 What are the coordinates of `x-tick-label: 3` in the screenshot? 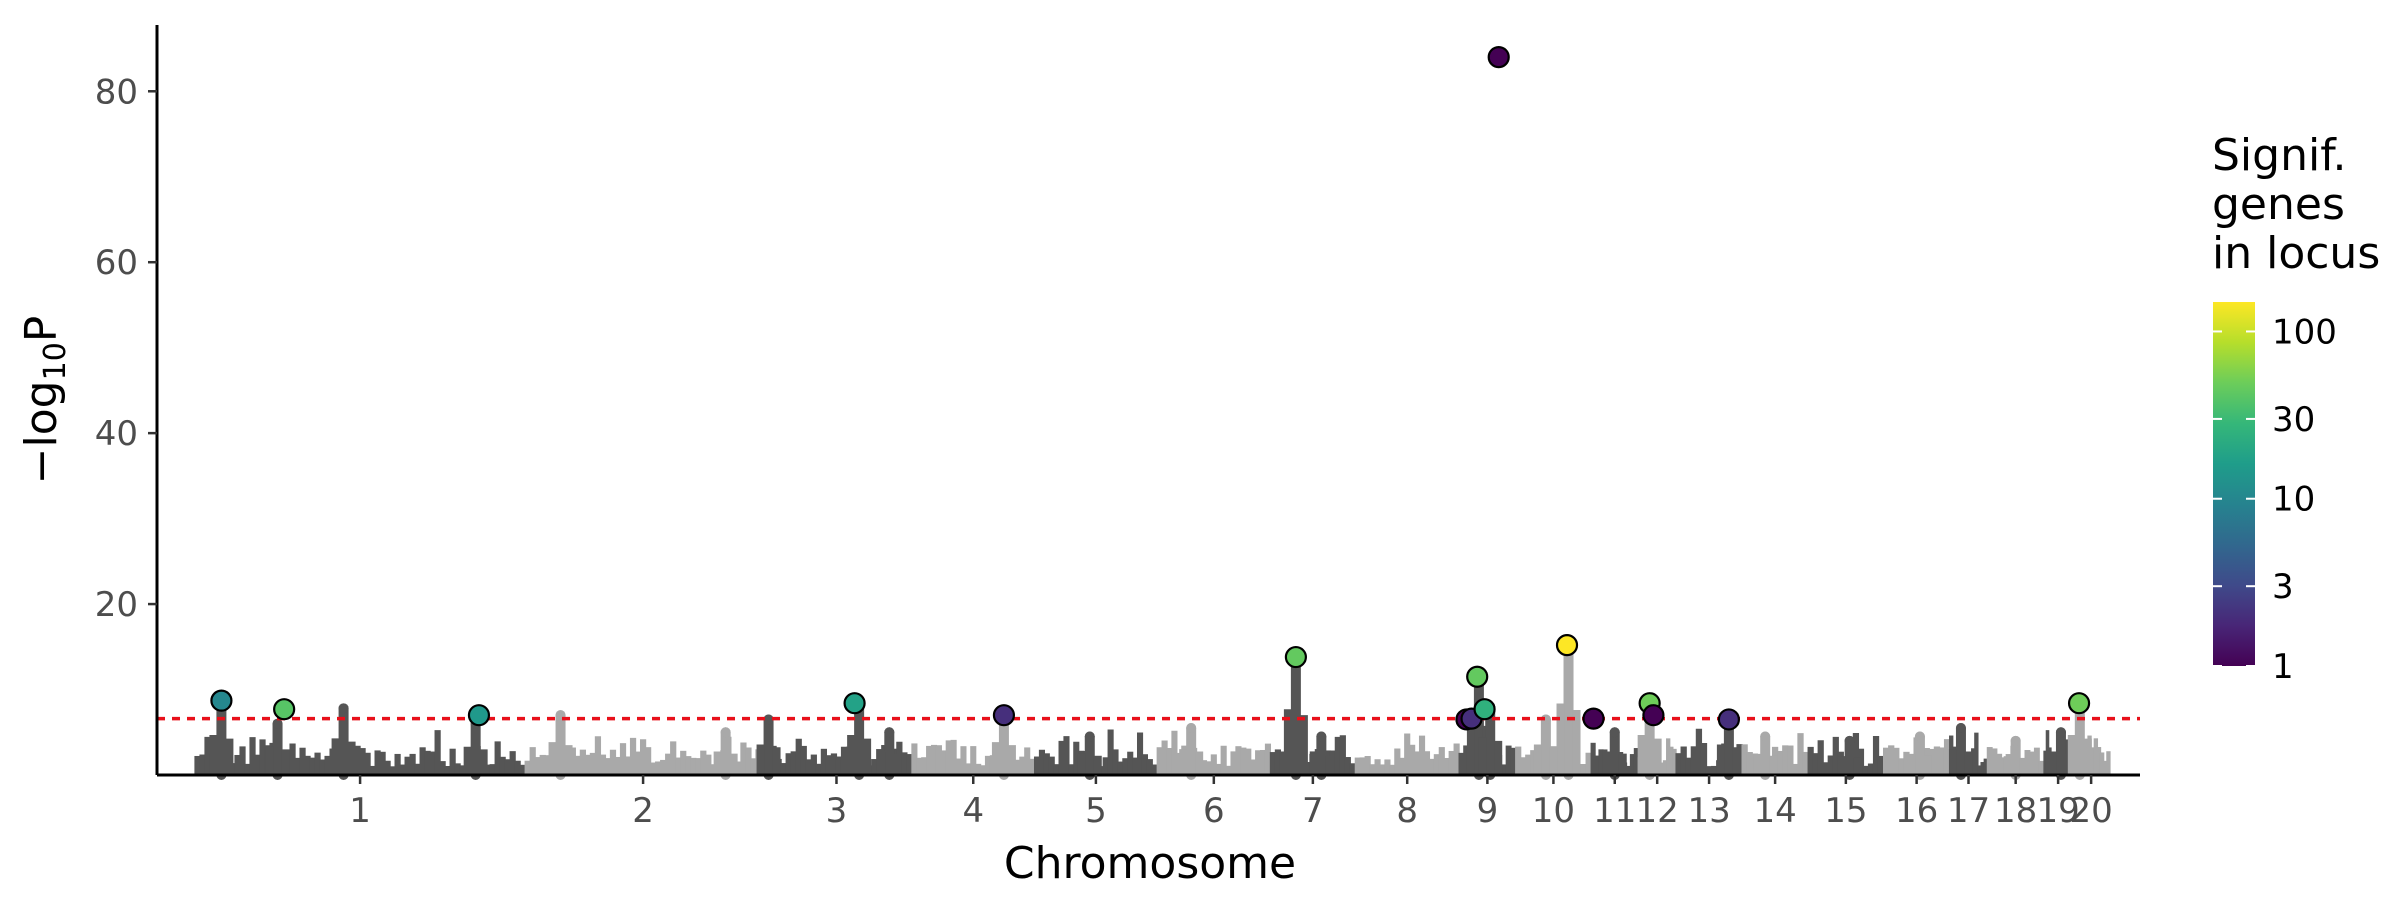 It's located at (837, 811).